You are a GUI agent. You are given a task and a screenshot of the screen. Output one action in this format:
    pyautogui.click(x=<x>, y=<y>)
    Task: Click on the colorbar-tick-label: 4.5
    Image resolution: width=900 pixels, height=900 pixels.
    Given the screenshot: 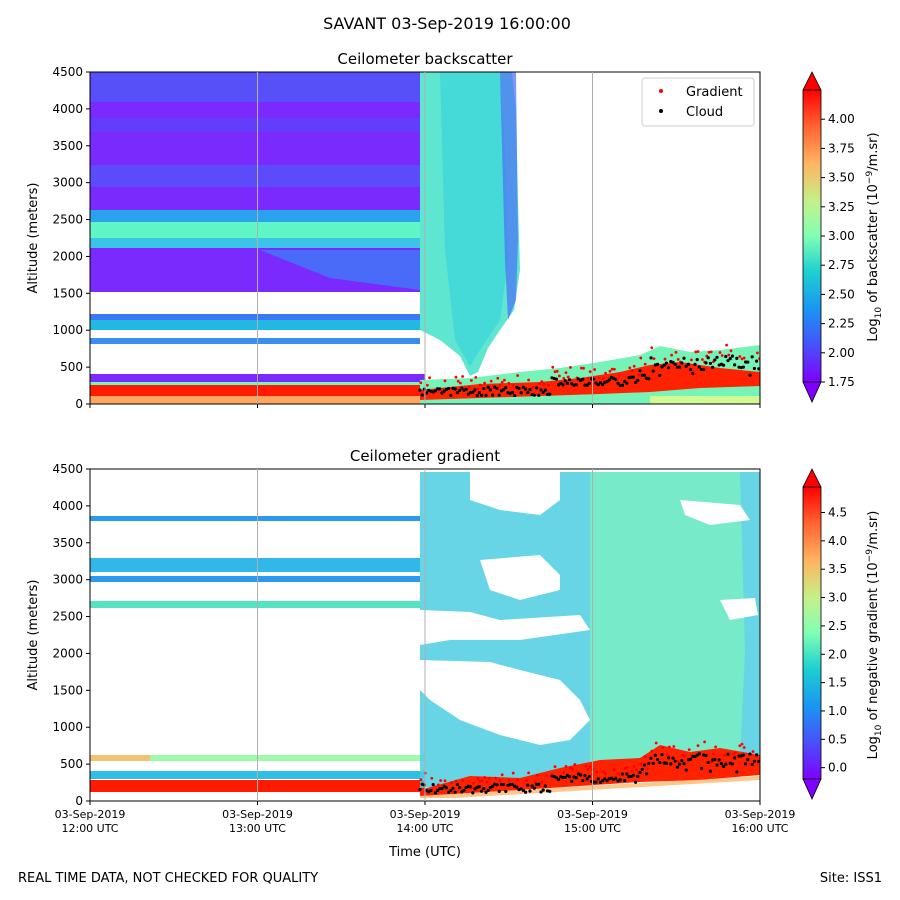 What is the action you would take?
    pyautogui.click(x=837, y=513)
    